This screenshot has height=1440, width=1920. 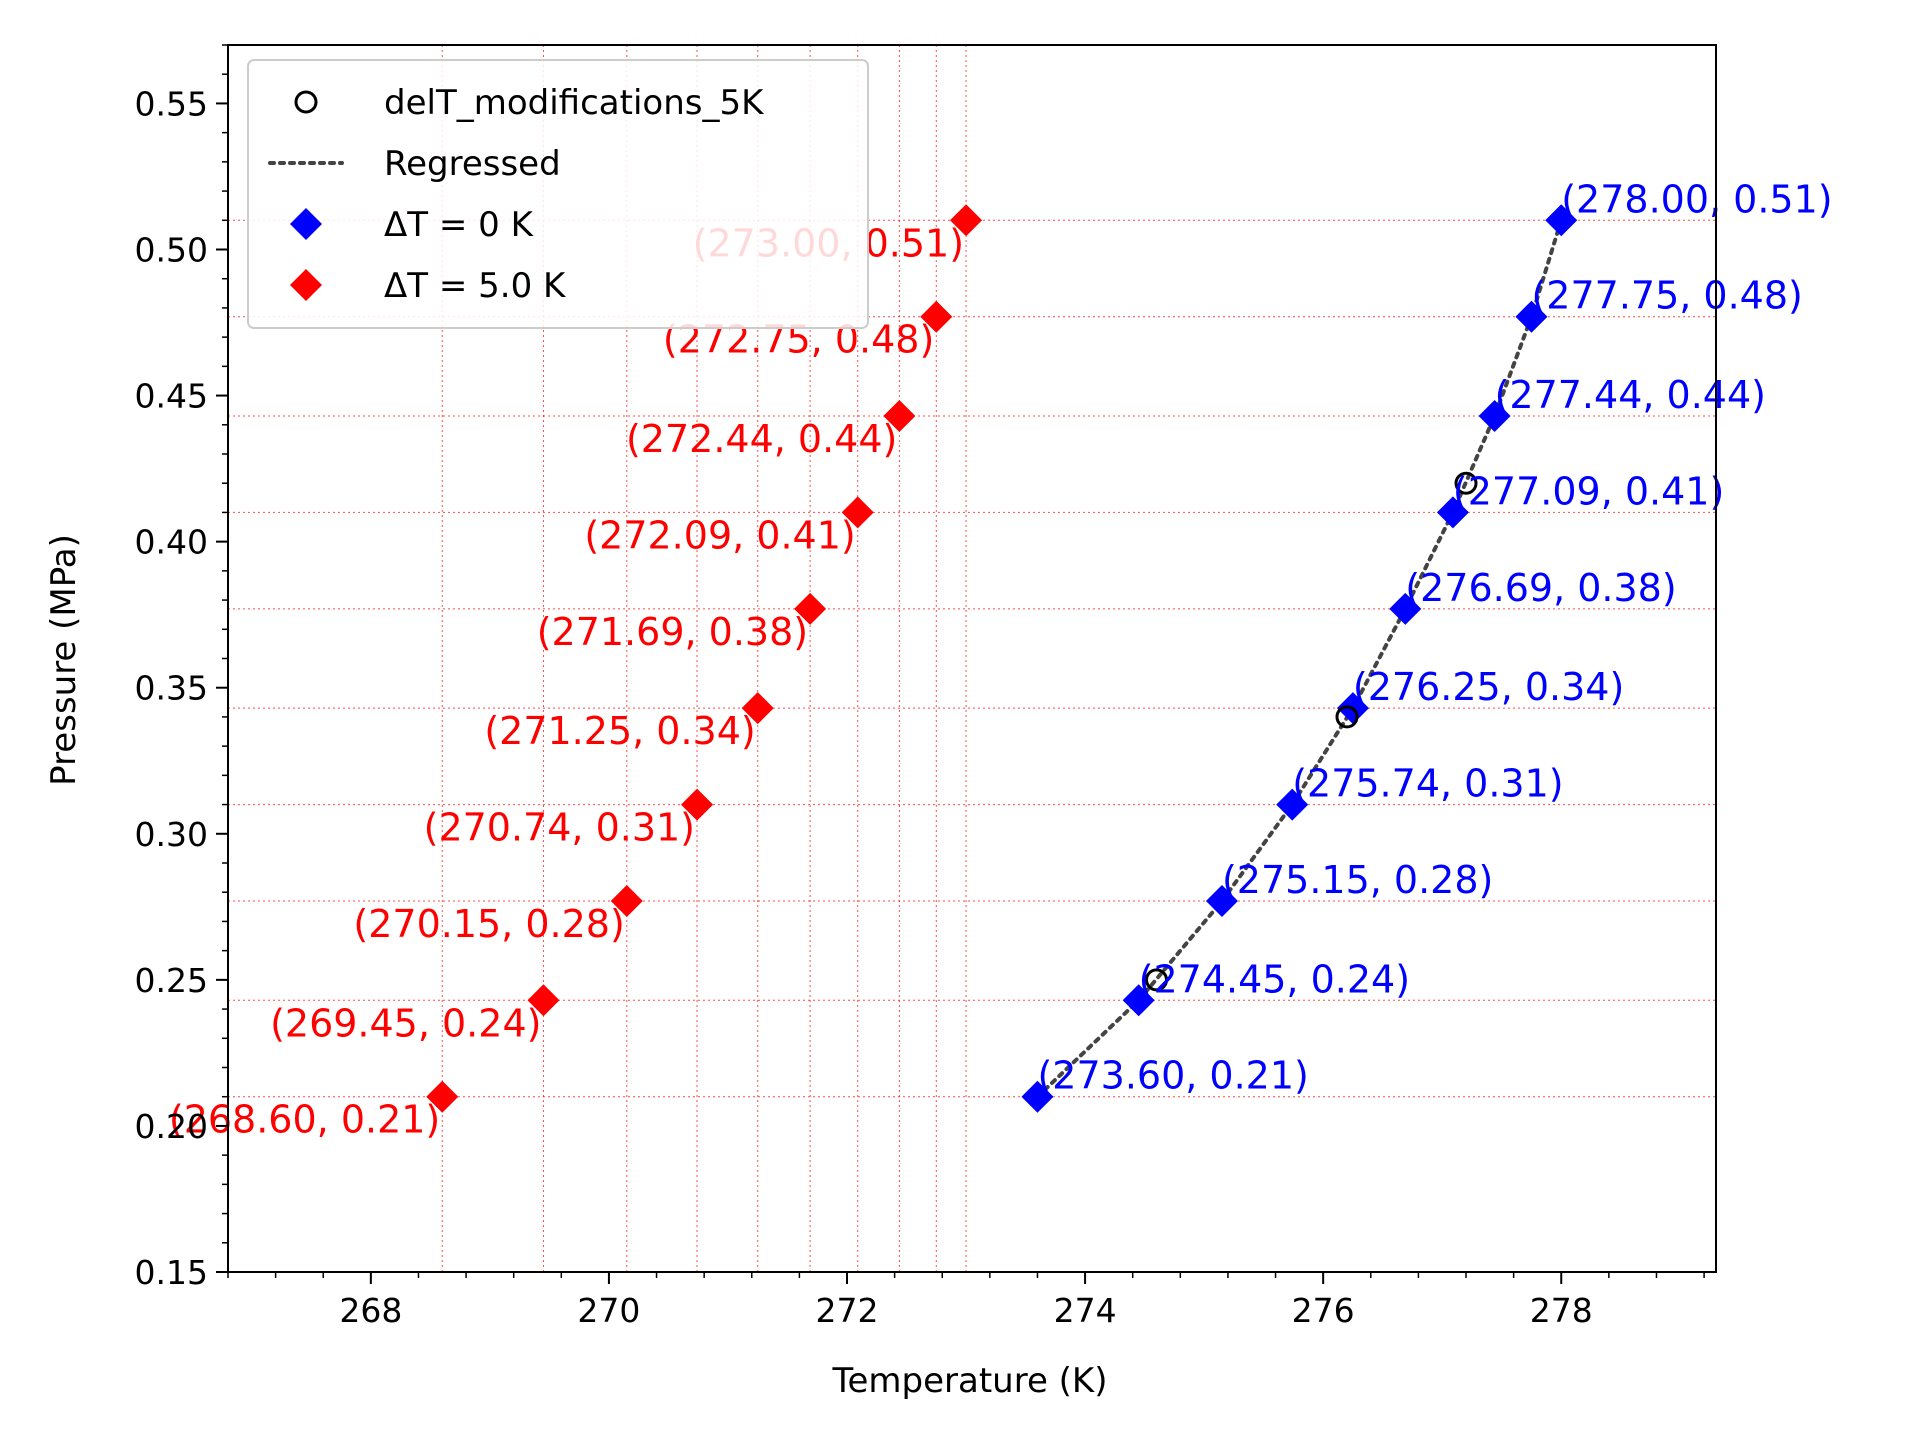 I want to click on y-tick-label: 0.25, so click(x=171, y=980).